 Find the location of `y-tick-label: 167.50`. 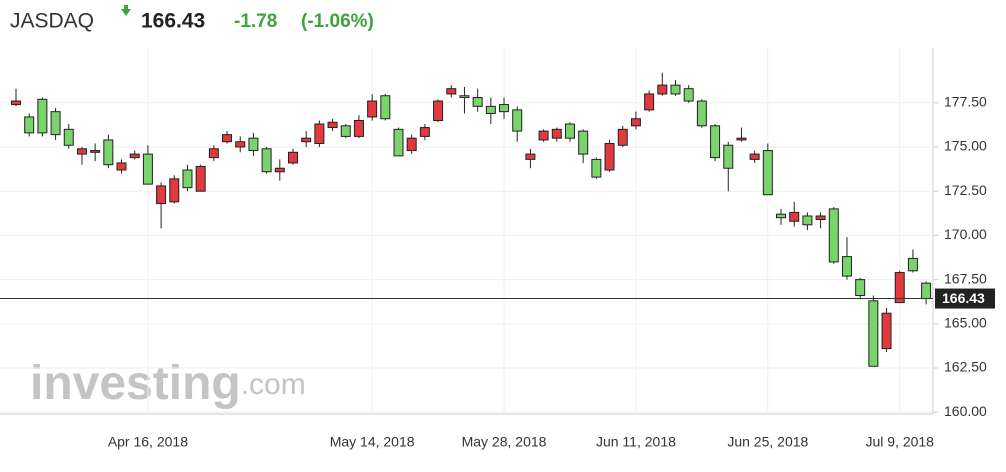

y-tick-label: 167.50 is located at coordinates (965, 278).